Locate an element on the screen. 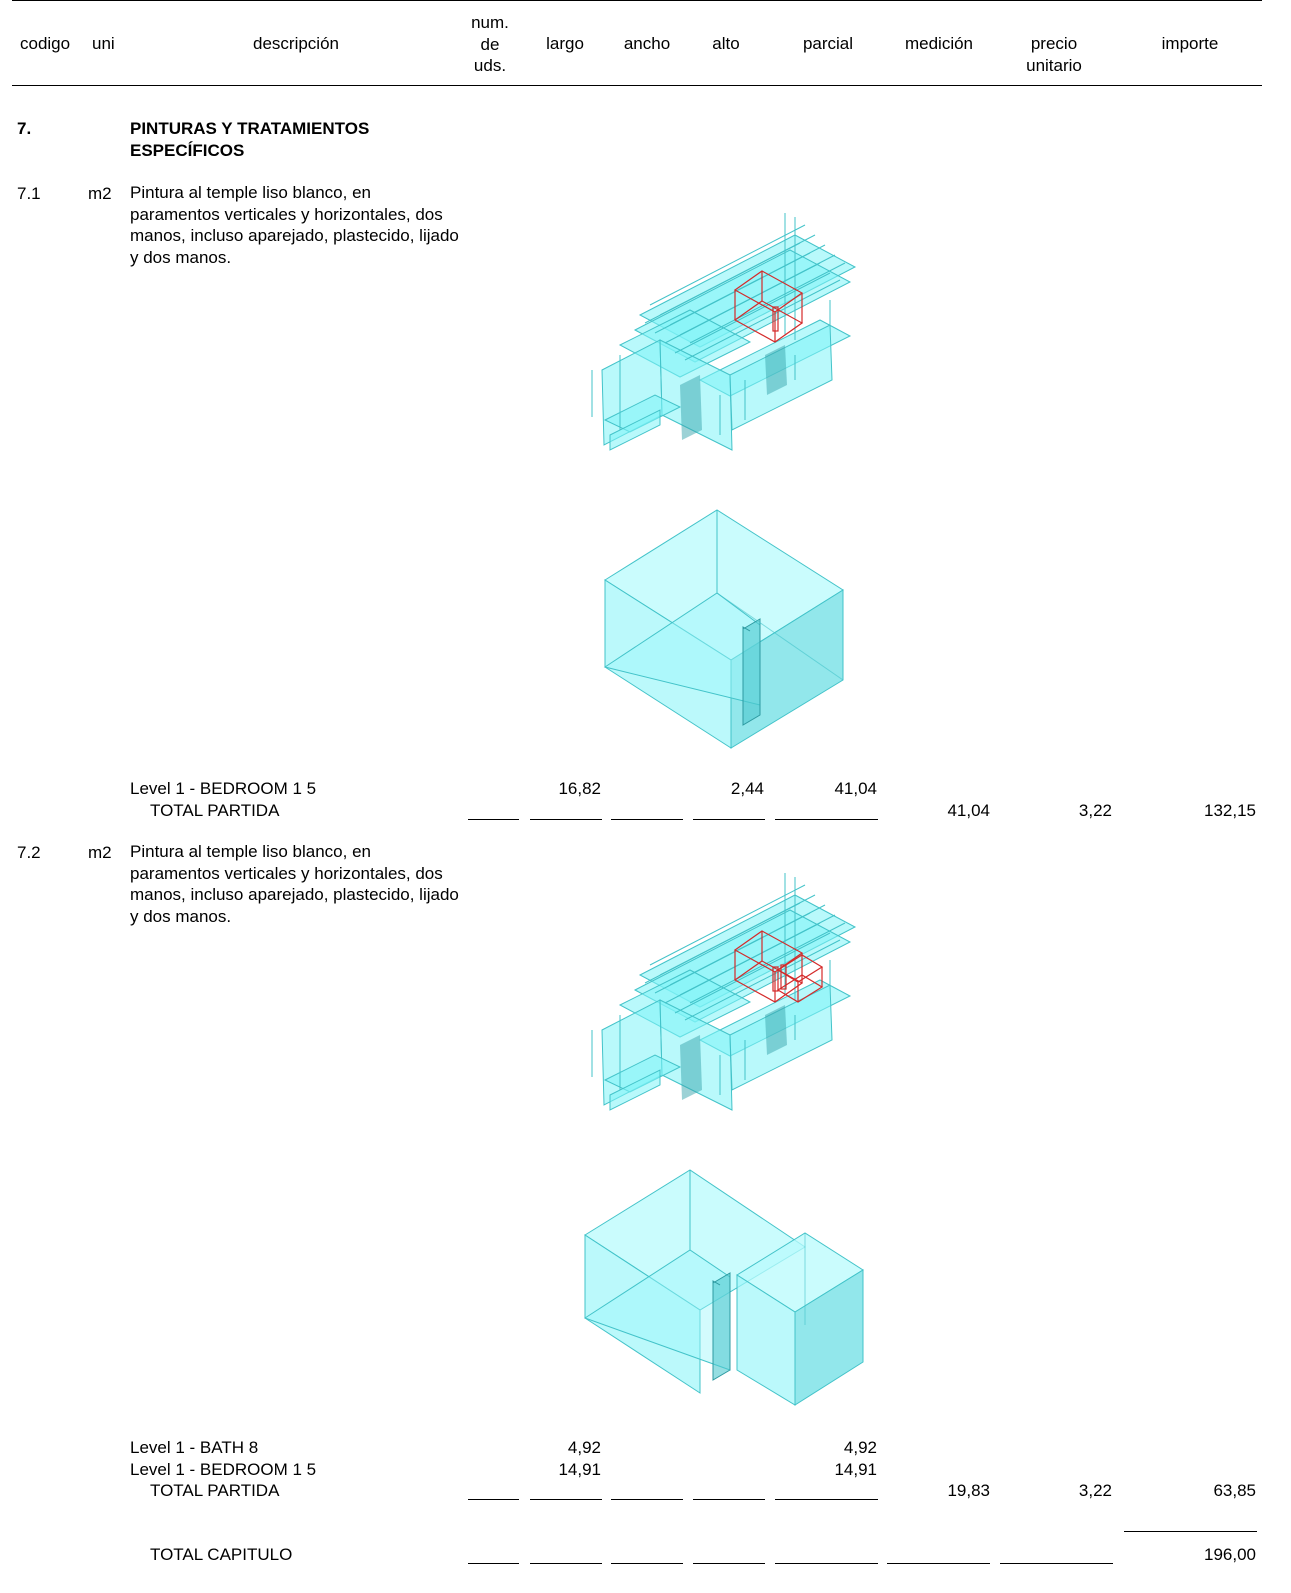 The height and width of the screenshot is (1593, 1291). underline-precio is located at coordinates (1056, 1563).